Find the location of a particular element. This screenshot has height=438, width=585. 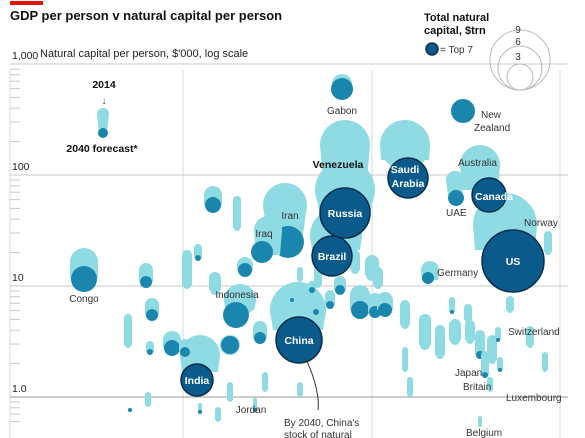

title-accent-bar is located at coordinates (26, 3).